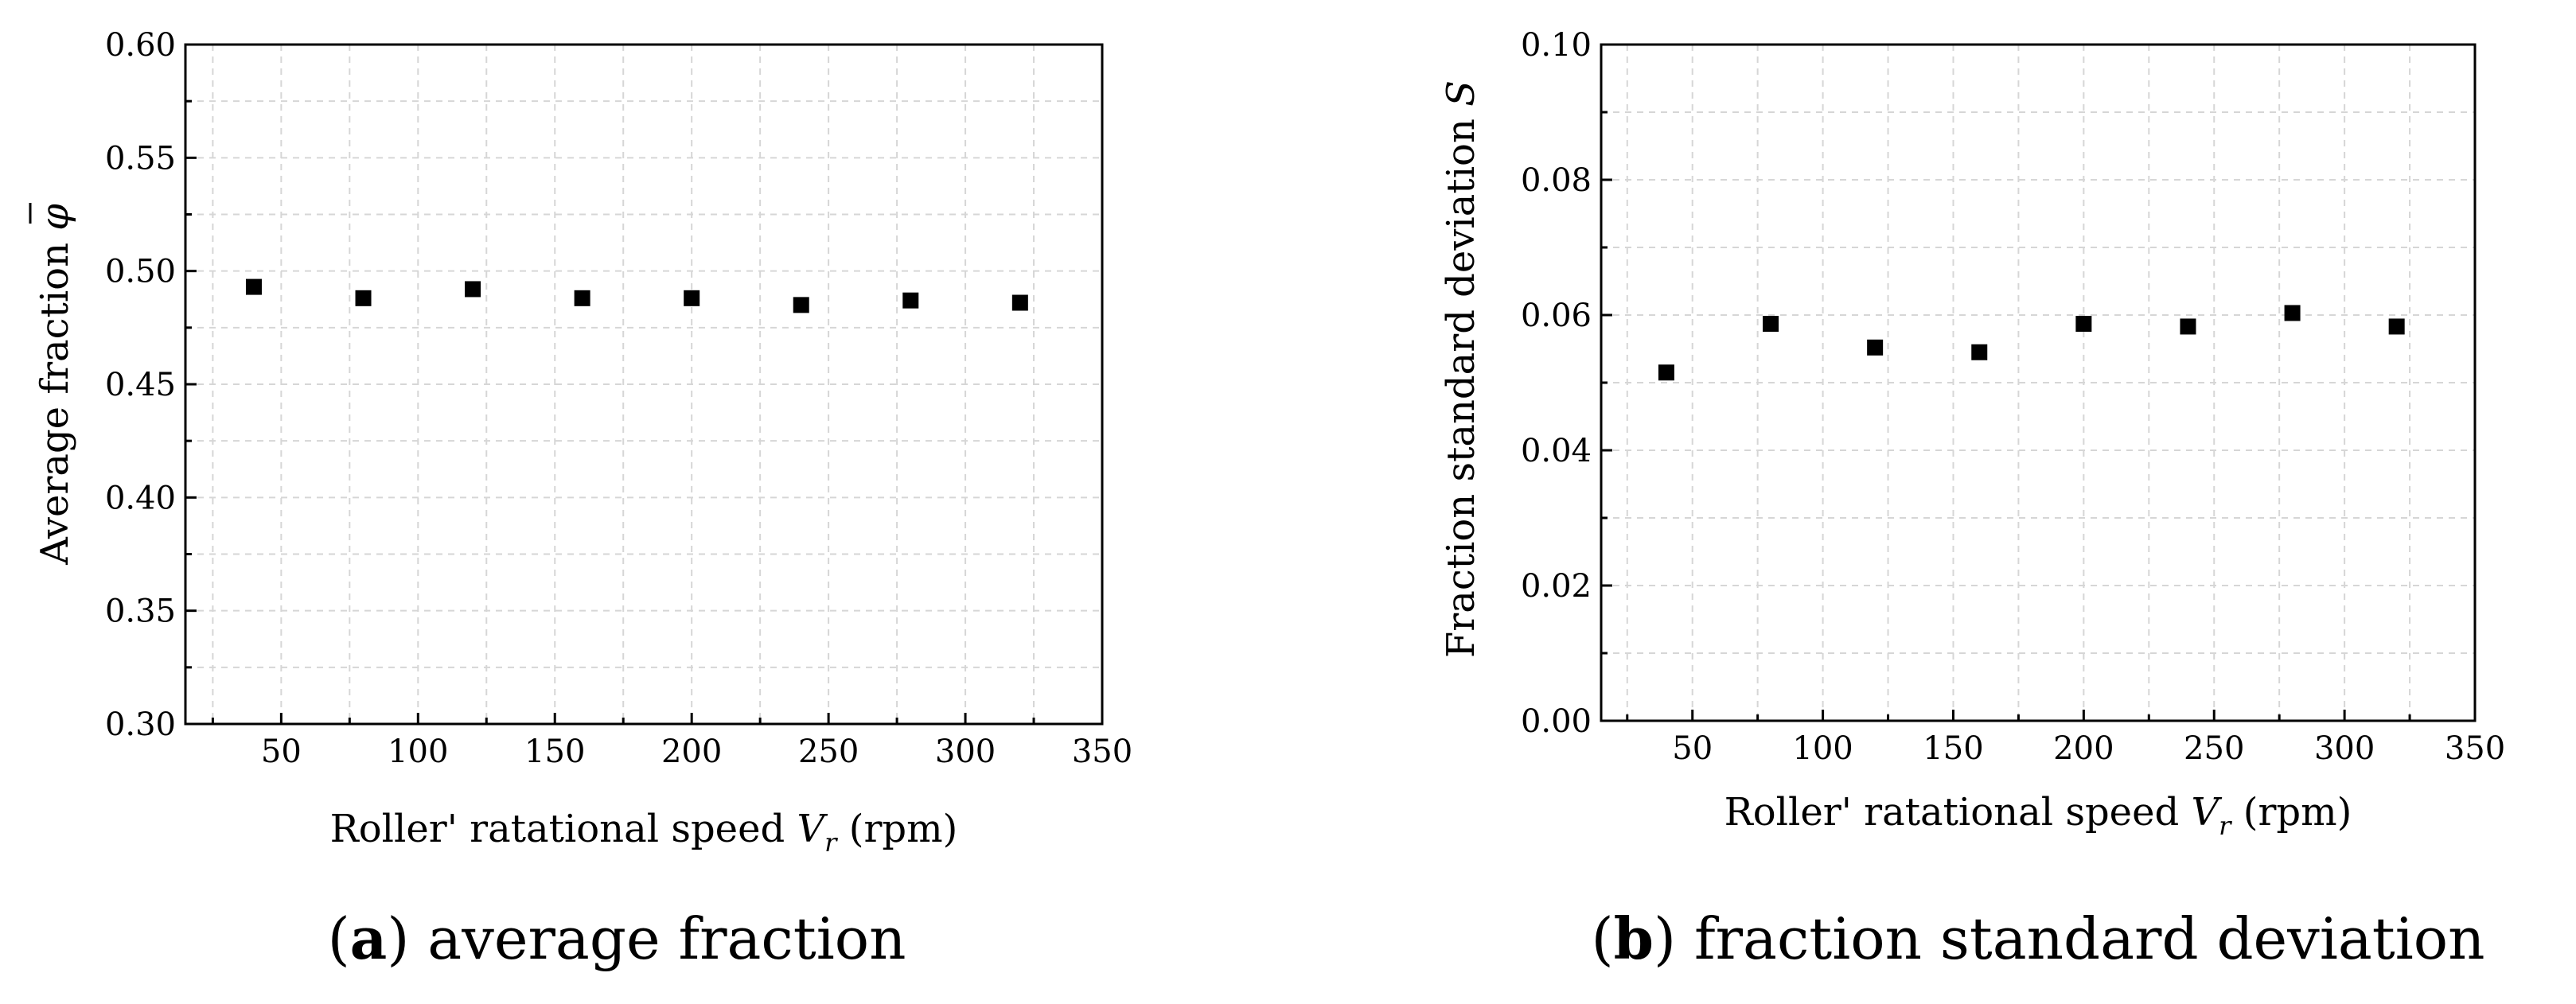 The height and width of the screenshot is (1004, 2576). I want to click on x-tick-label-b: 300, so click(2344, 749).